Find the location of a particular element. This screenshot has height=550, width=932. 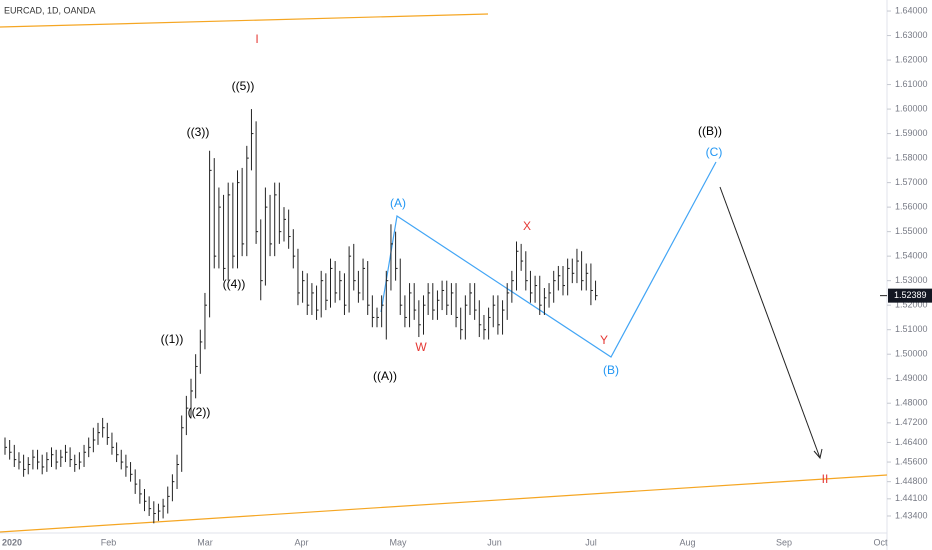

last-price-label: 1.52389 is located at coordinates (910, 295).